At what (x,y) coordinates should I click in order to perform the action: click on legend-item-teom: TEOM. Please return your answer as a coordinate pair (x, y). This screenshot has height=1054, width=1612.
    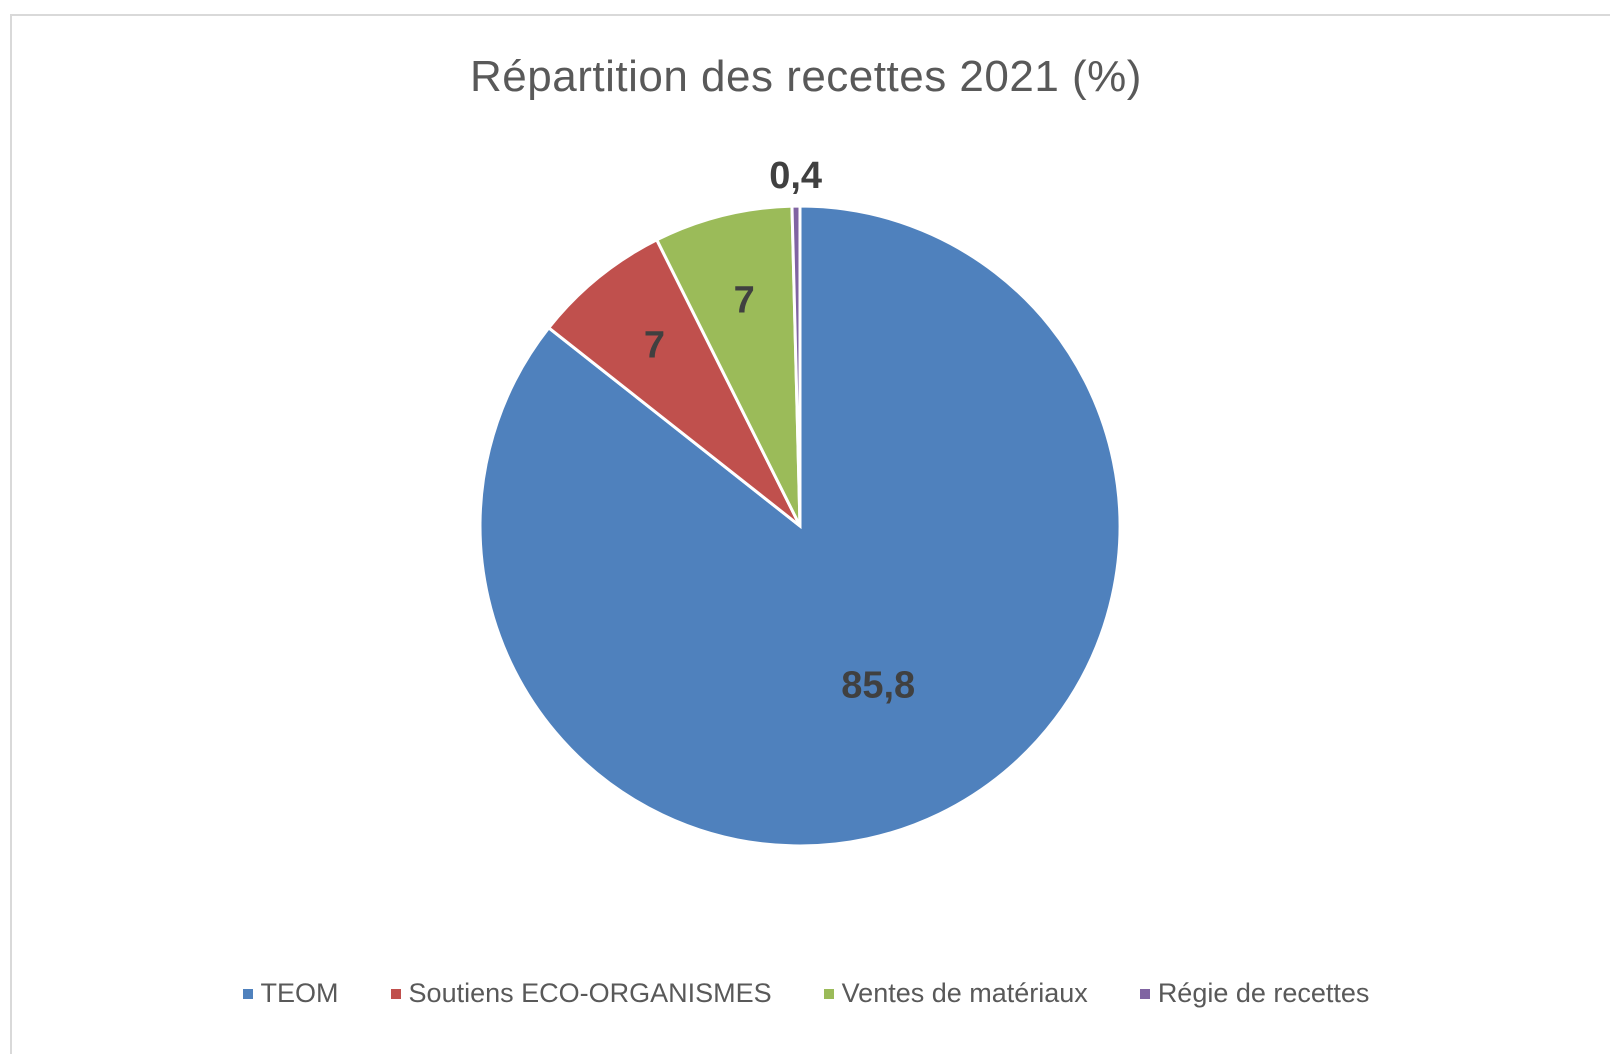
    Looking at the image, I should click on (290, 993).